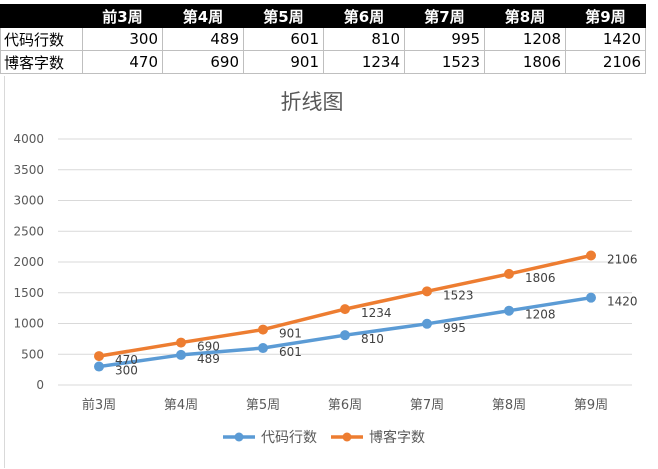 This screenshot has width=658, height=469. I want to click on data-label: 1806, so click(540, 278).